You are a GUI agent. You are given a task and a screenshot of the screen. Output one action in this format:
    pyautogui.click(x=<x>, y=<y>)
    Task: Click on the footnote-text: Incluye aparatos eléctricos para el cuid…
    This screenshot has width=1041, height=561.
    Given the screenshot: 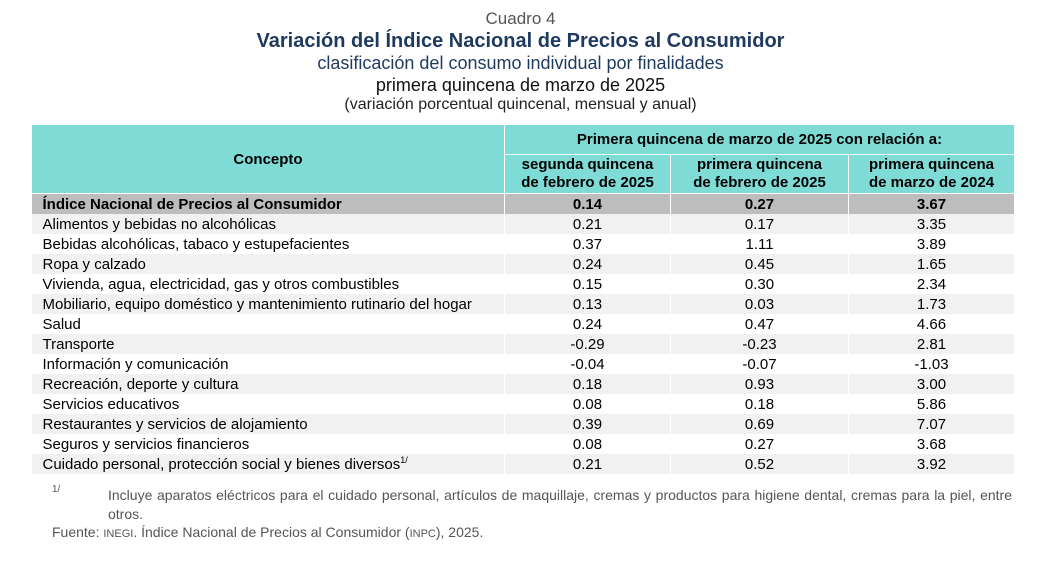 What is the action you would take?
    pyautogui.click(x=560, y=504)
    